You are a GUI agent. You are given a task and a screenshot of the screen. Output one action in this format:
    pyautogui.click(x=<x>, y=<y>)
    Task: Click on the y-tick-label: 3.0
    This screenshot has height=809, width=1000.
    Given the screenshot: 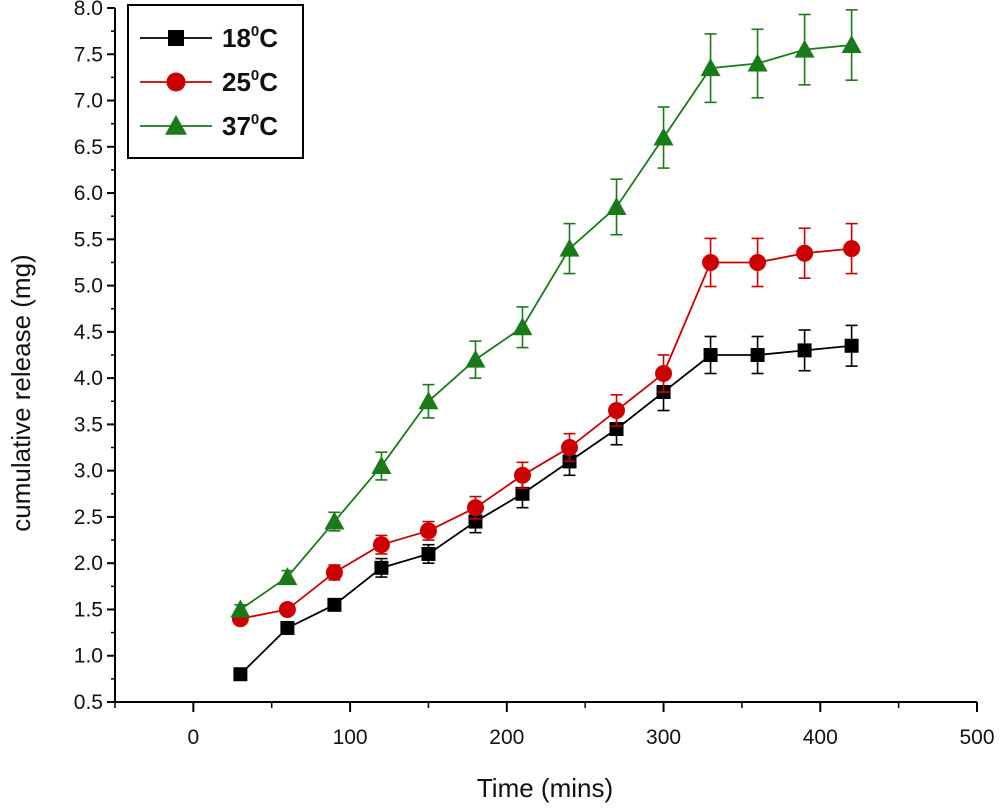 What is the action you would take?
    pyautogui.click(x=88, y=471)
    